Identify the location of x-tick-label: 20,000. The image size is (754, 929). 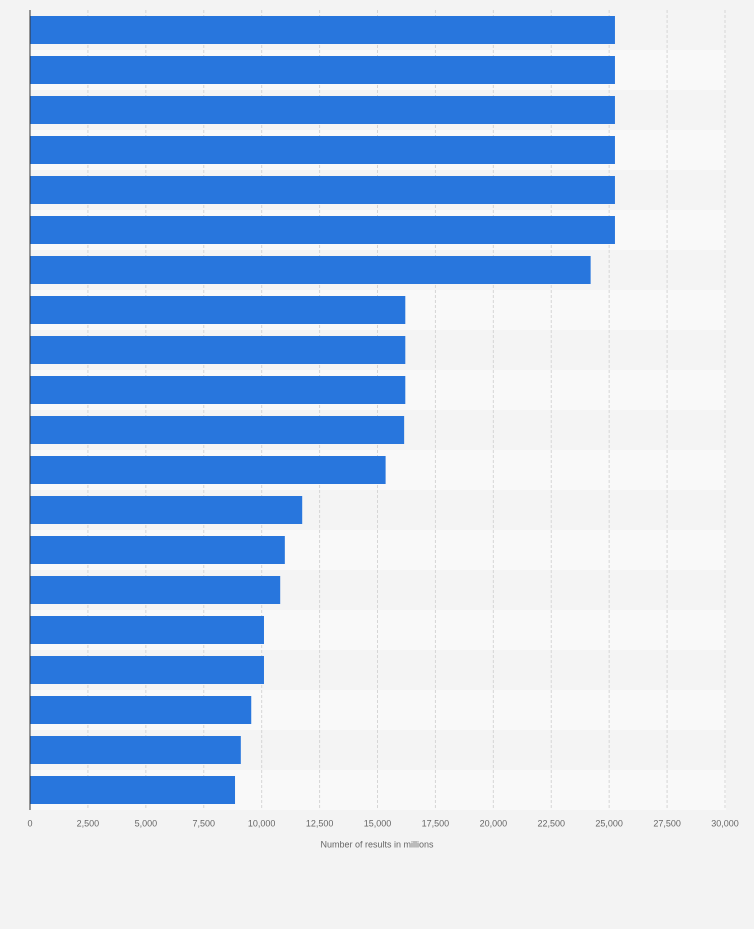
(494, 823).